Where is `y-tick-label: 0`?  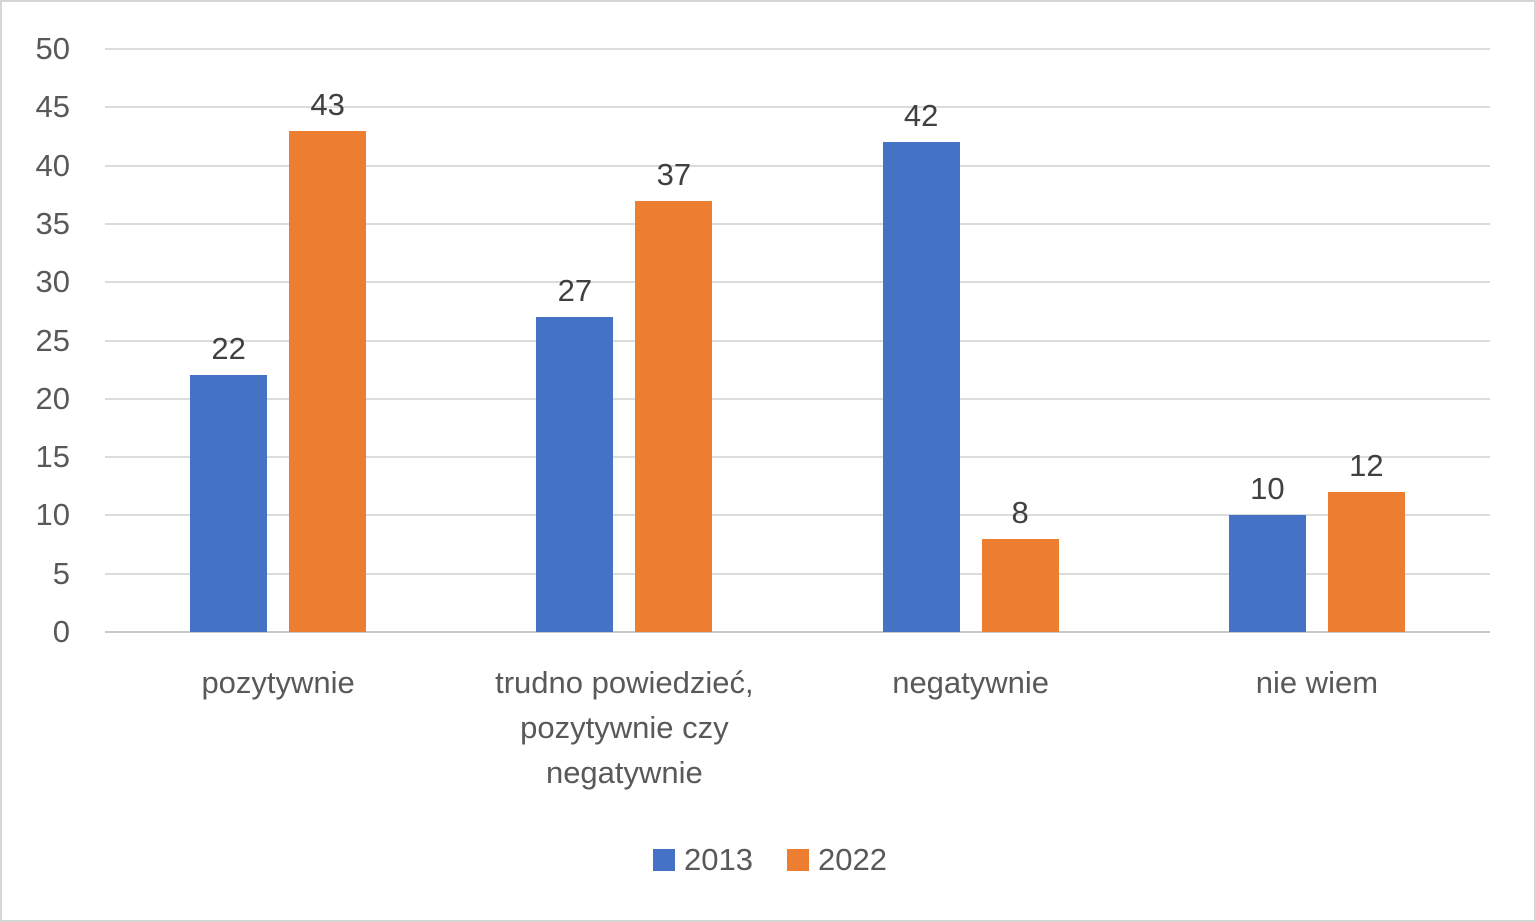
y-tick-label: 0 is located at coordinates (61, 631).